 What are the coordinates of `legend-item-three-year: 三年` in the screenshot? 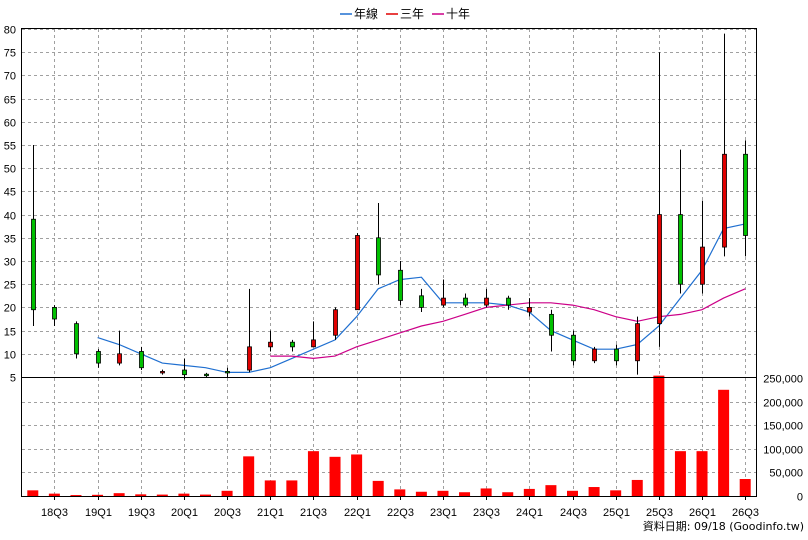 It's located at (405, 14).